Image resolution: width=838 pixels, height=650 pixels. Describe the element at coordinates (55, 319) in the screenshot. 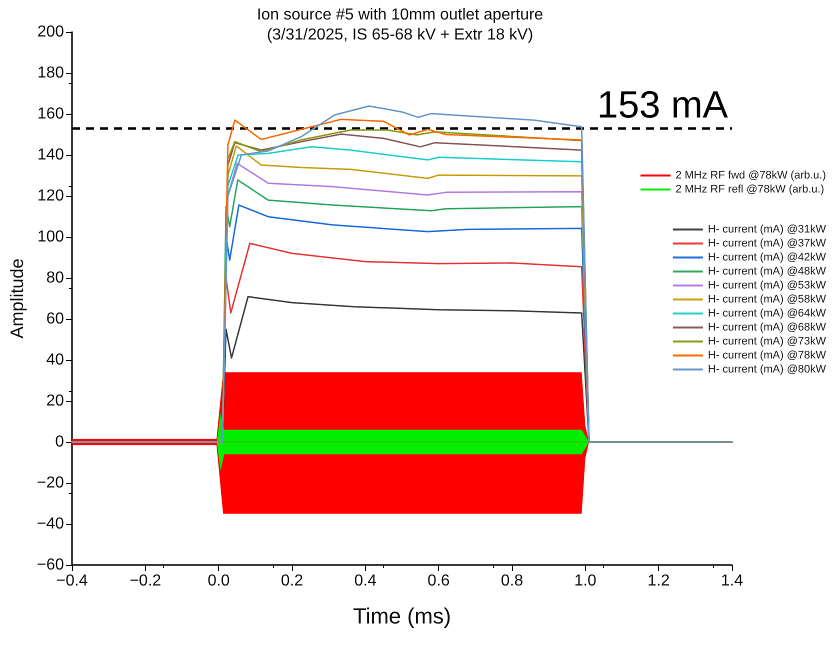

I see `y-tick-label: 60` at that location.